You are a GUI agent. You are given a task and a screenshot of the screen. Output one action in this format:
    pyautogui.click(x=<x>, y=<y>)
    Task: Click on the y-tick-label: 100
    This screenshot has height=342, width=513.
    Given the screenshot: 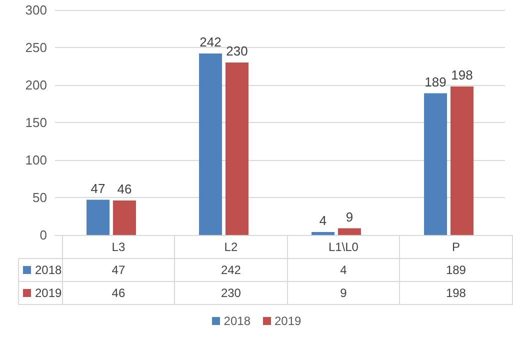 What is the action you would take?
    pyautogui.click(x=36, y=160)
    